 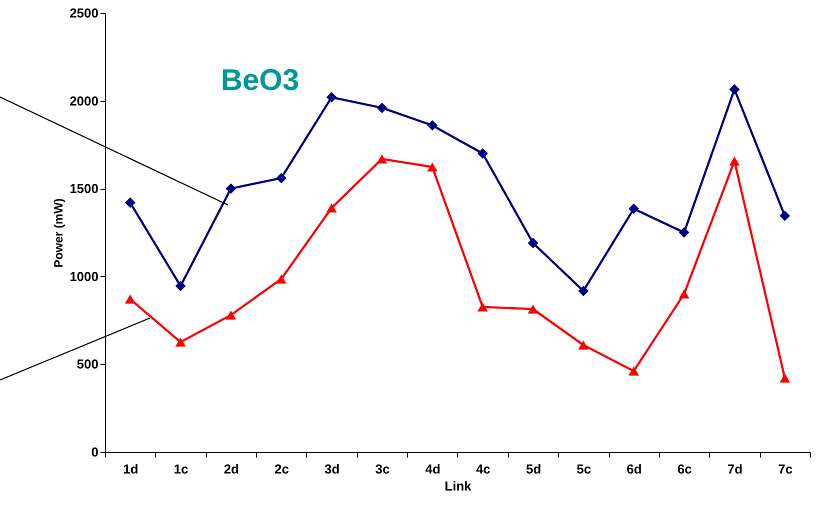 I want to click on x-tick-label: 5c, so click(x=584, y=469).